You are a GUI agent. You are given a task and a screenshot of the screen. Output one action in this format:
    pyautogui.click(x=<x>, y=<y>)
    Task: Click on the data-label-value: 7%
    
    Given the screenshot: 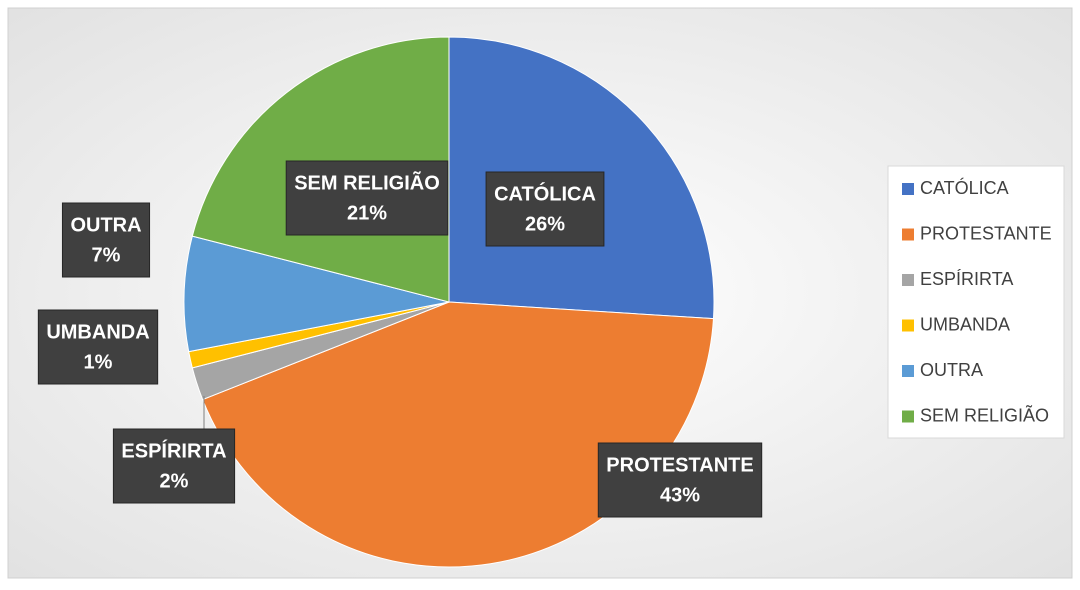 What is the action you would take?
    pyautogui.click(x=106, y=255)
    